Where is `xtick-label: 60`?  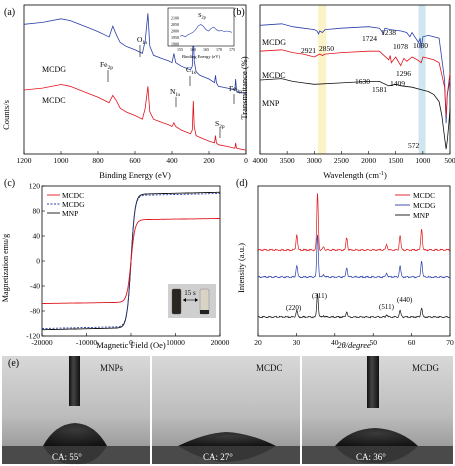
xtick-label: 60 is located at coordinates (412, 342).